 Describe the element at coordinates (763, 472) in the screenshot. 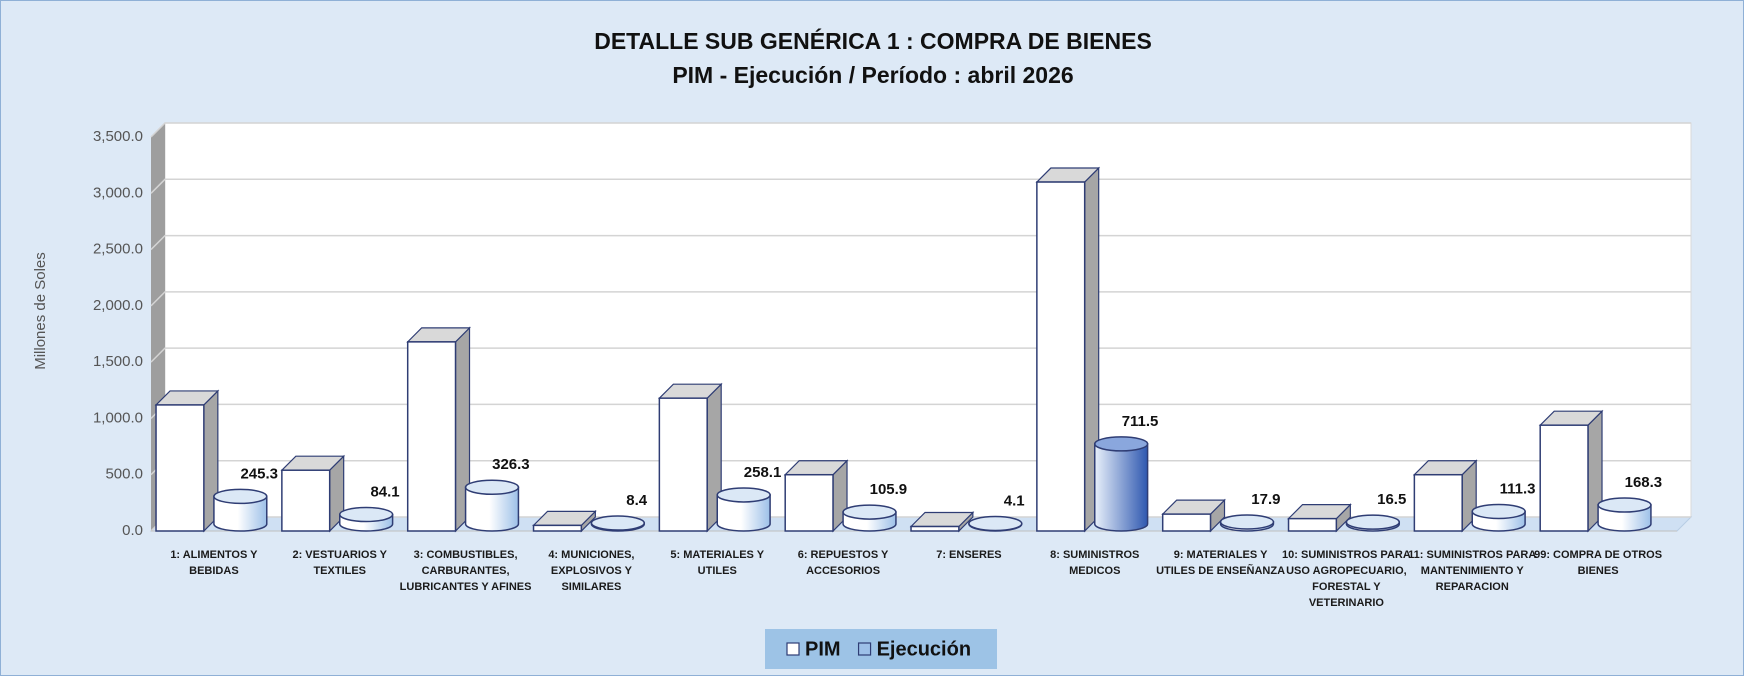

I see `value-label: 258.1` at that location.